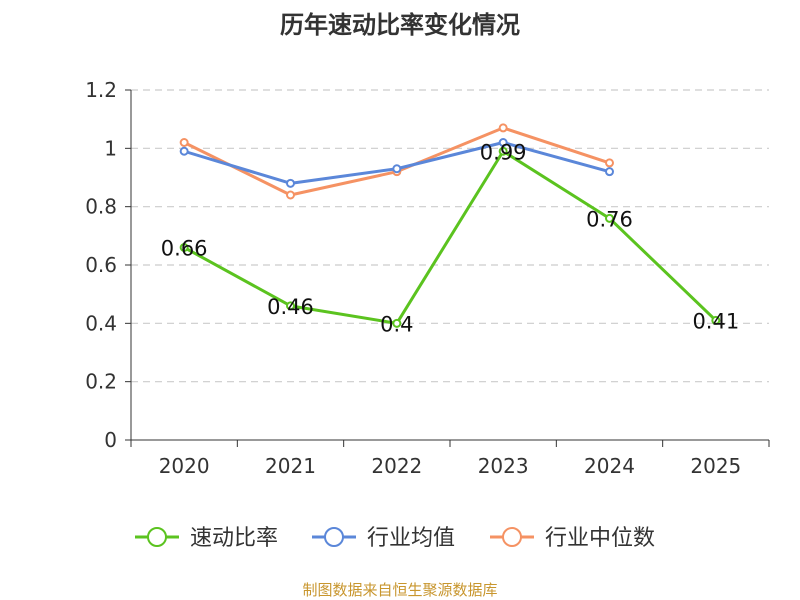  Describe the element at coordinates (715, 466) in the screenshot. I see `x-tick-label: 2025` at that location.